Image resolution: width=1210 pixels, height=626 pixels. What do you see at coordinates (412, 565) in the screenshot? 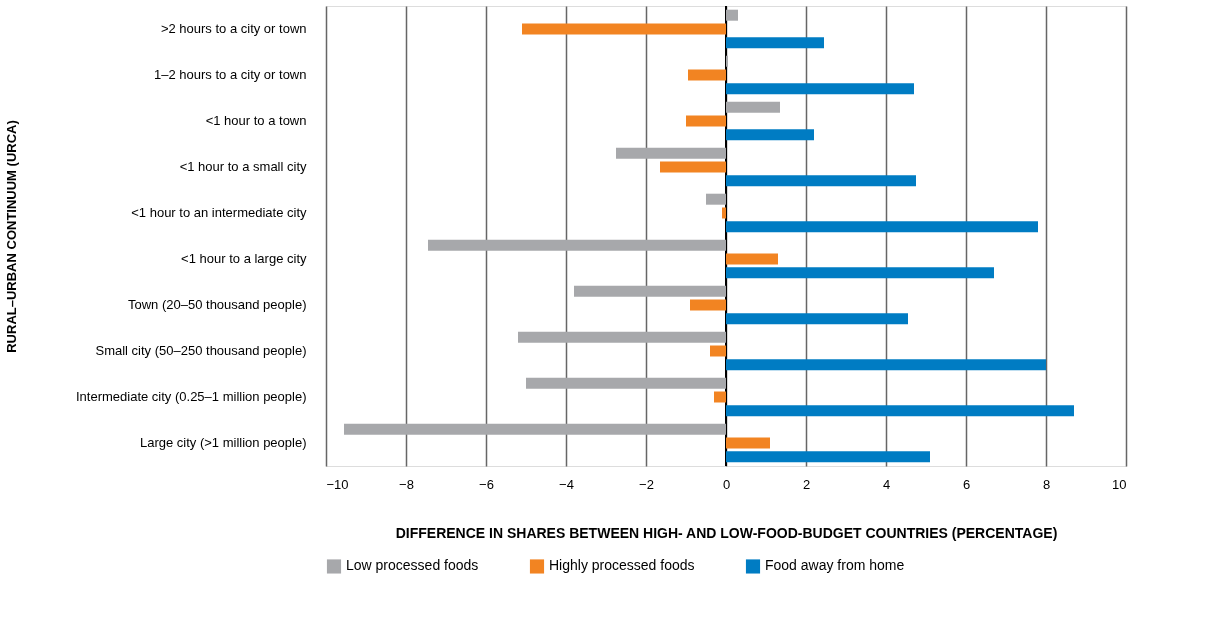
I see `legend-label: Low processed foods` at bounding box center [412, 565].